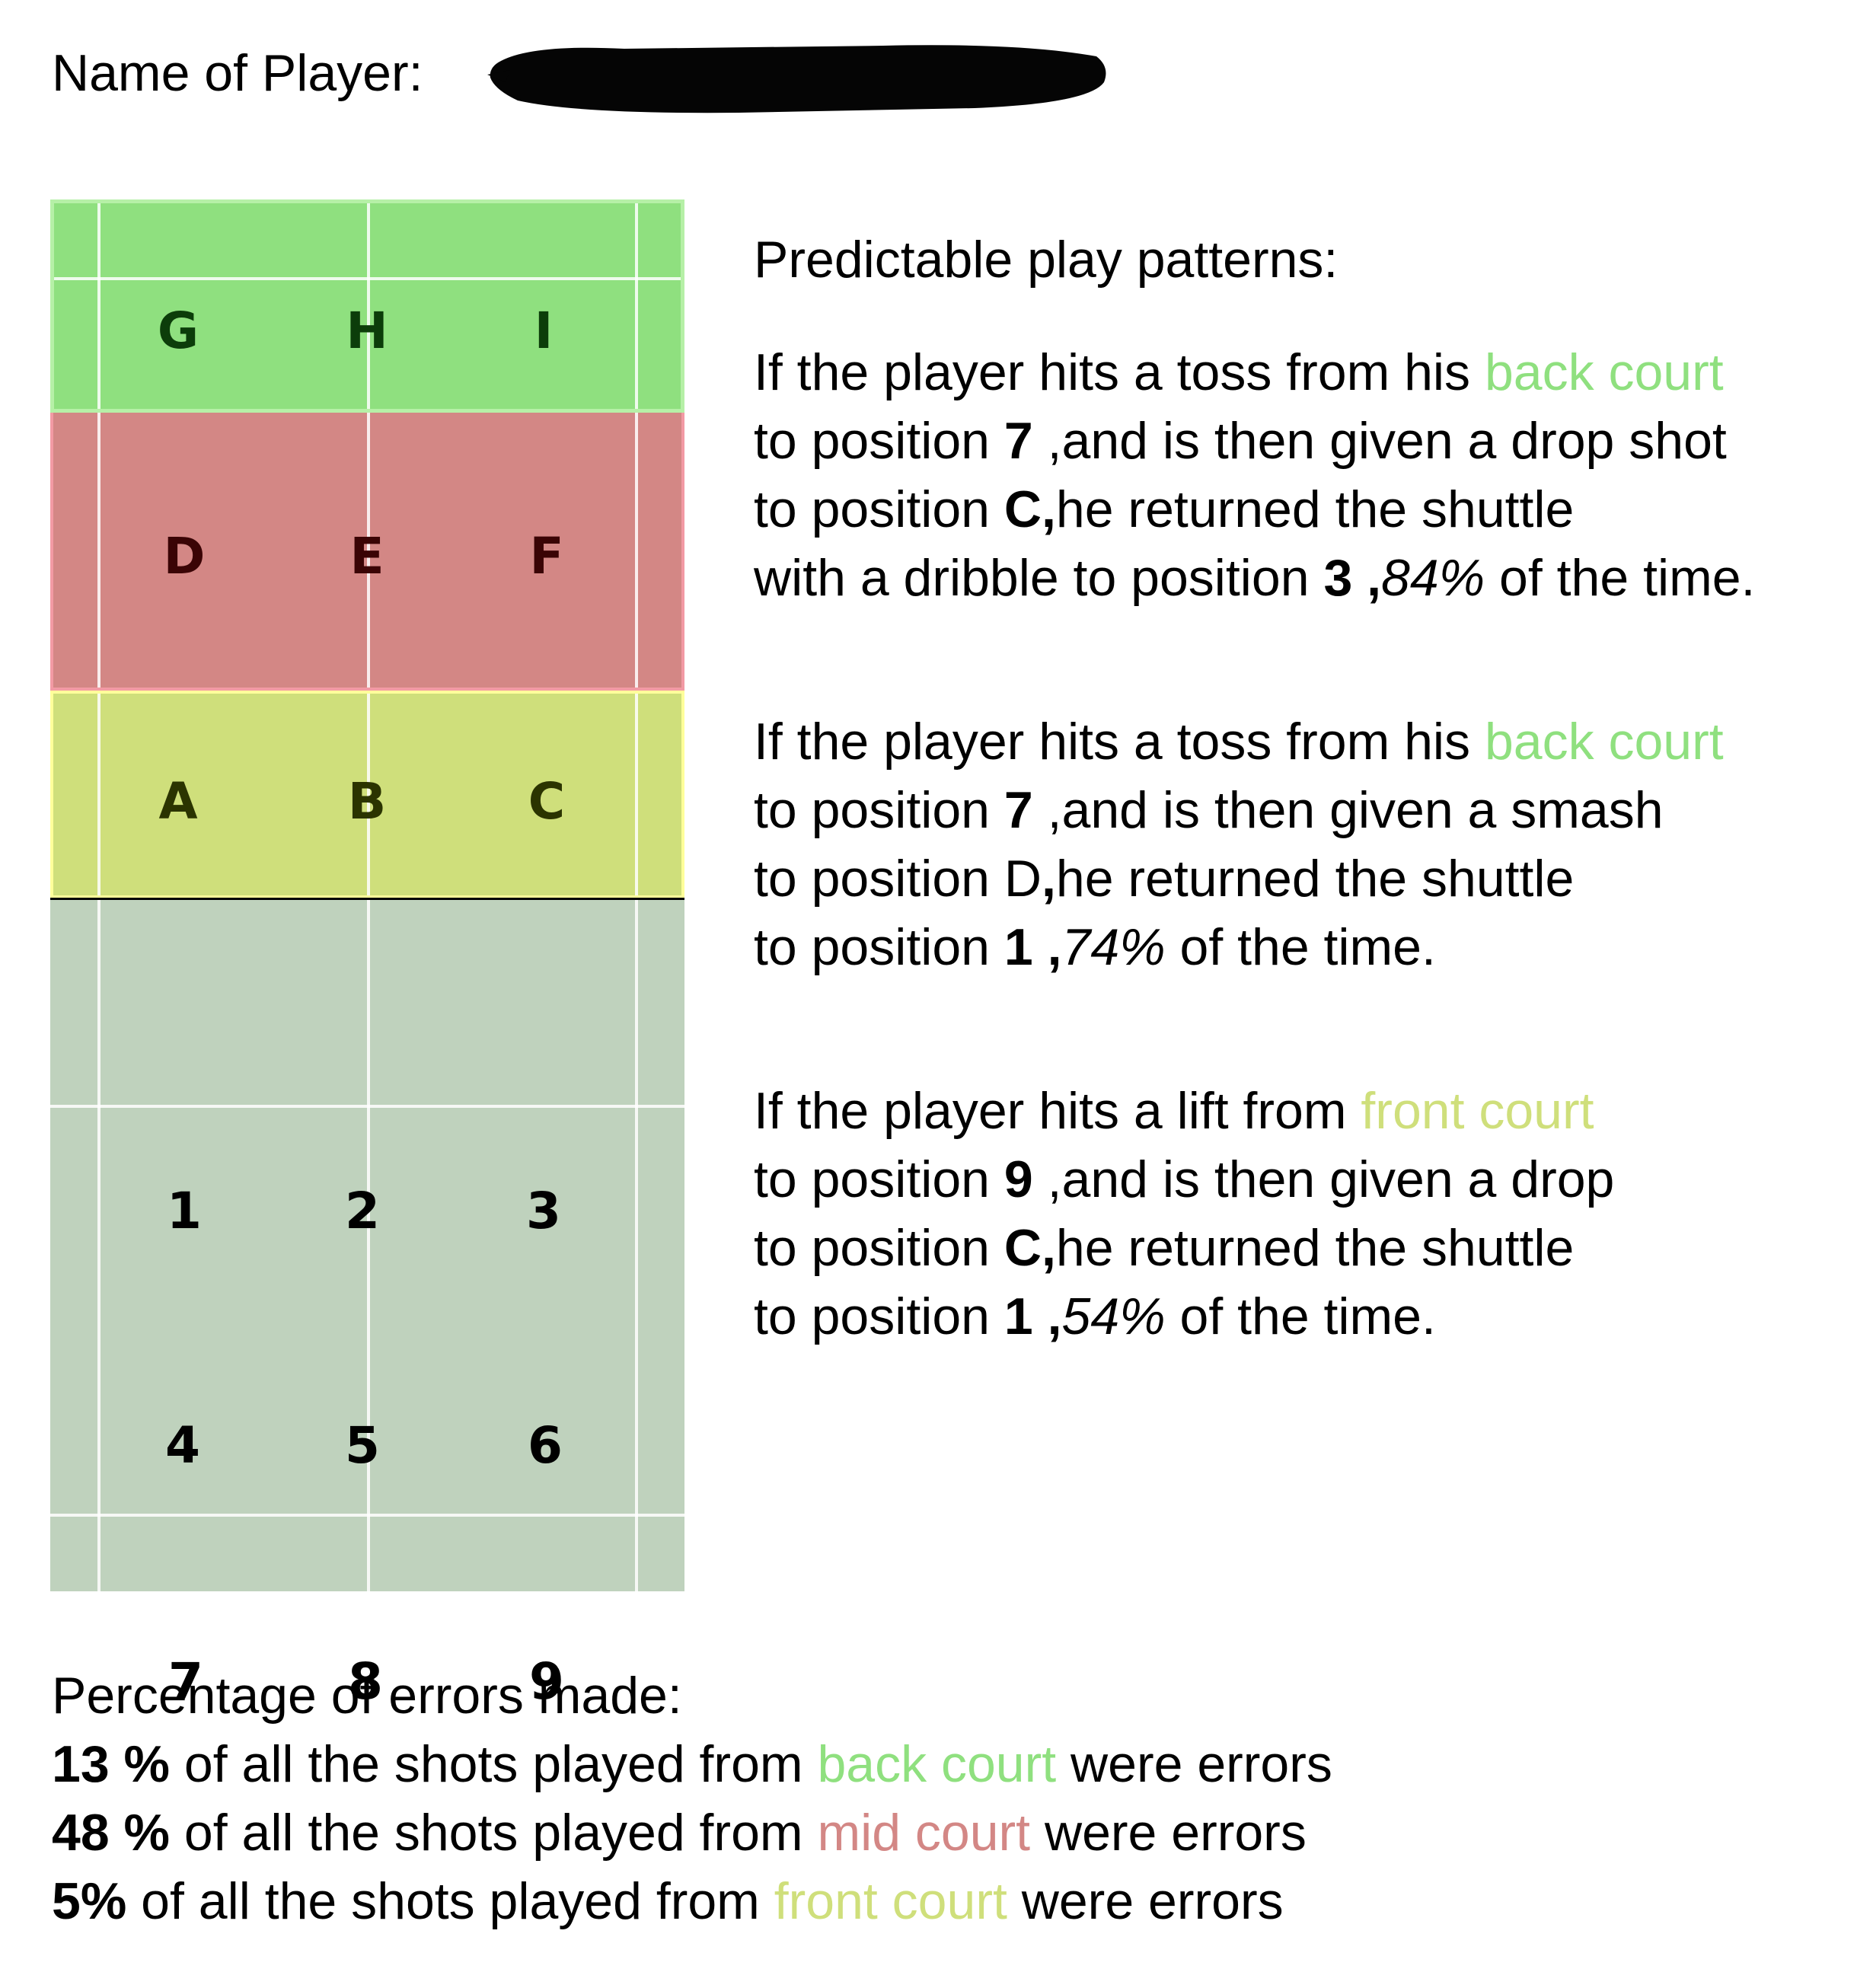 This screenshot has height=1988, width=1873. What do you see at coordinates (1057, 1111) in the screenshot?
I see `pattern-text: If the player hits a lift from` at bounding box center [1057, 1111].